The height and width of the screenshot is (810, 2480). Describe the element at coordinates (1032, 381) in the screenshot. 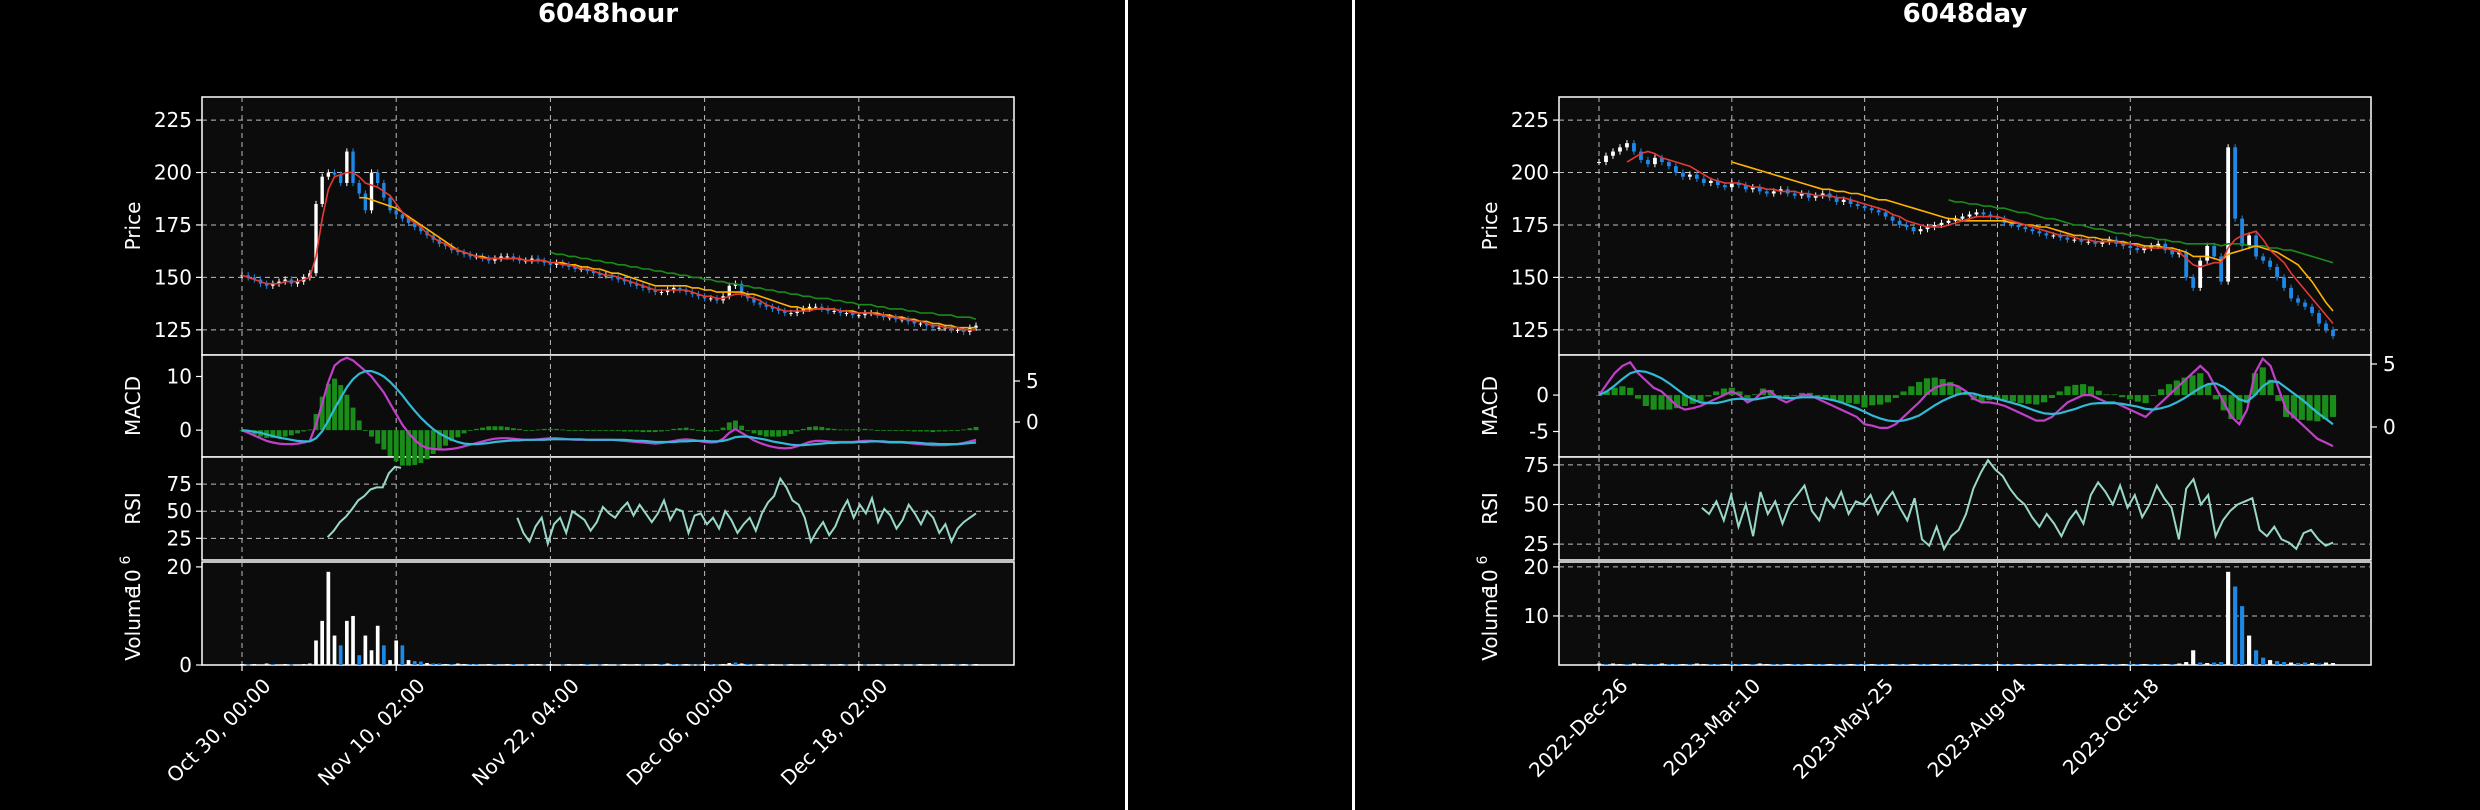

I see `hourly-macd-ytick-right-label: 5` at that location.